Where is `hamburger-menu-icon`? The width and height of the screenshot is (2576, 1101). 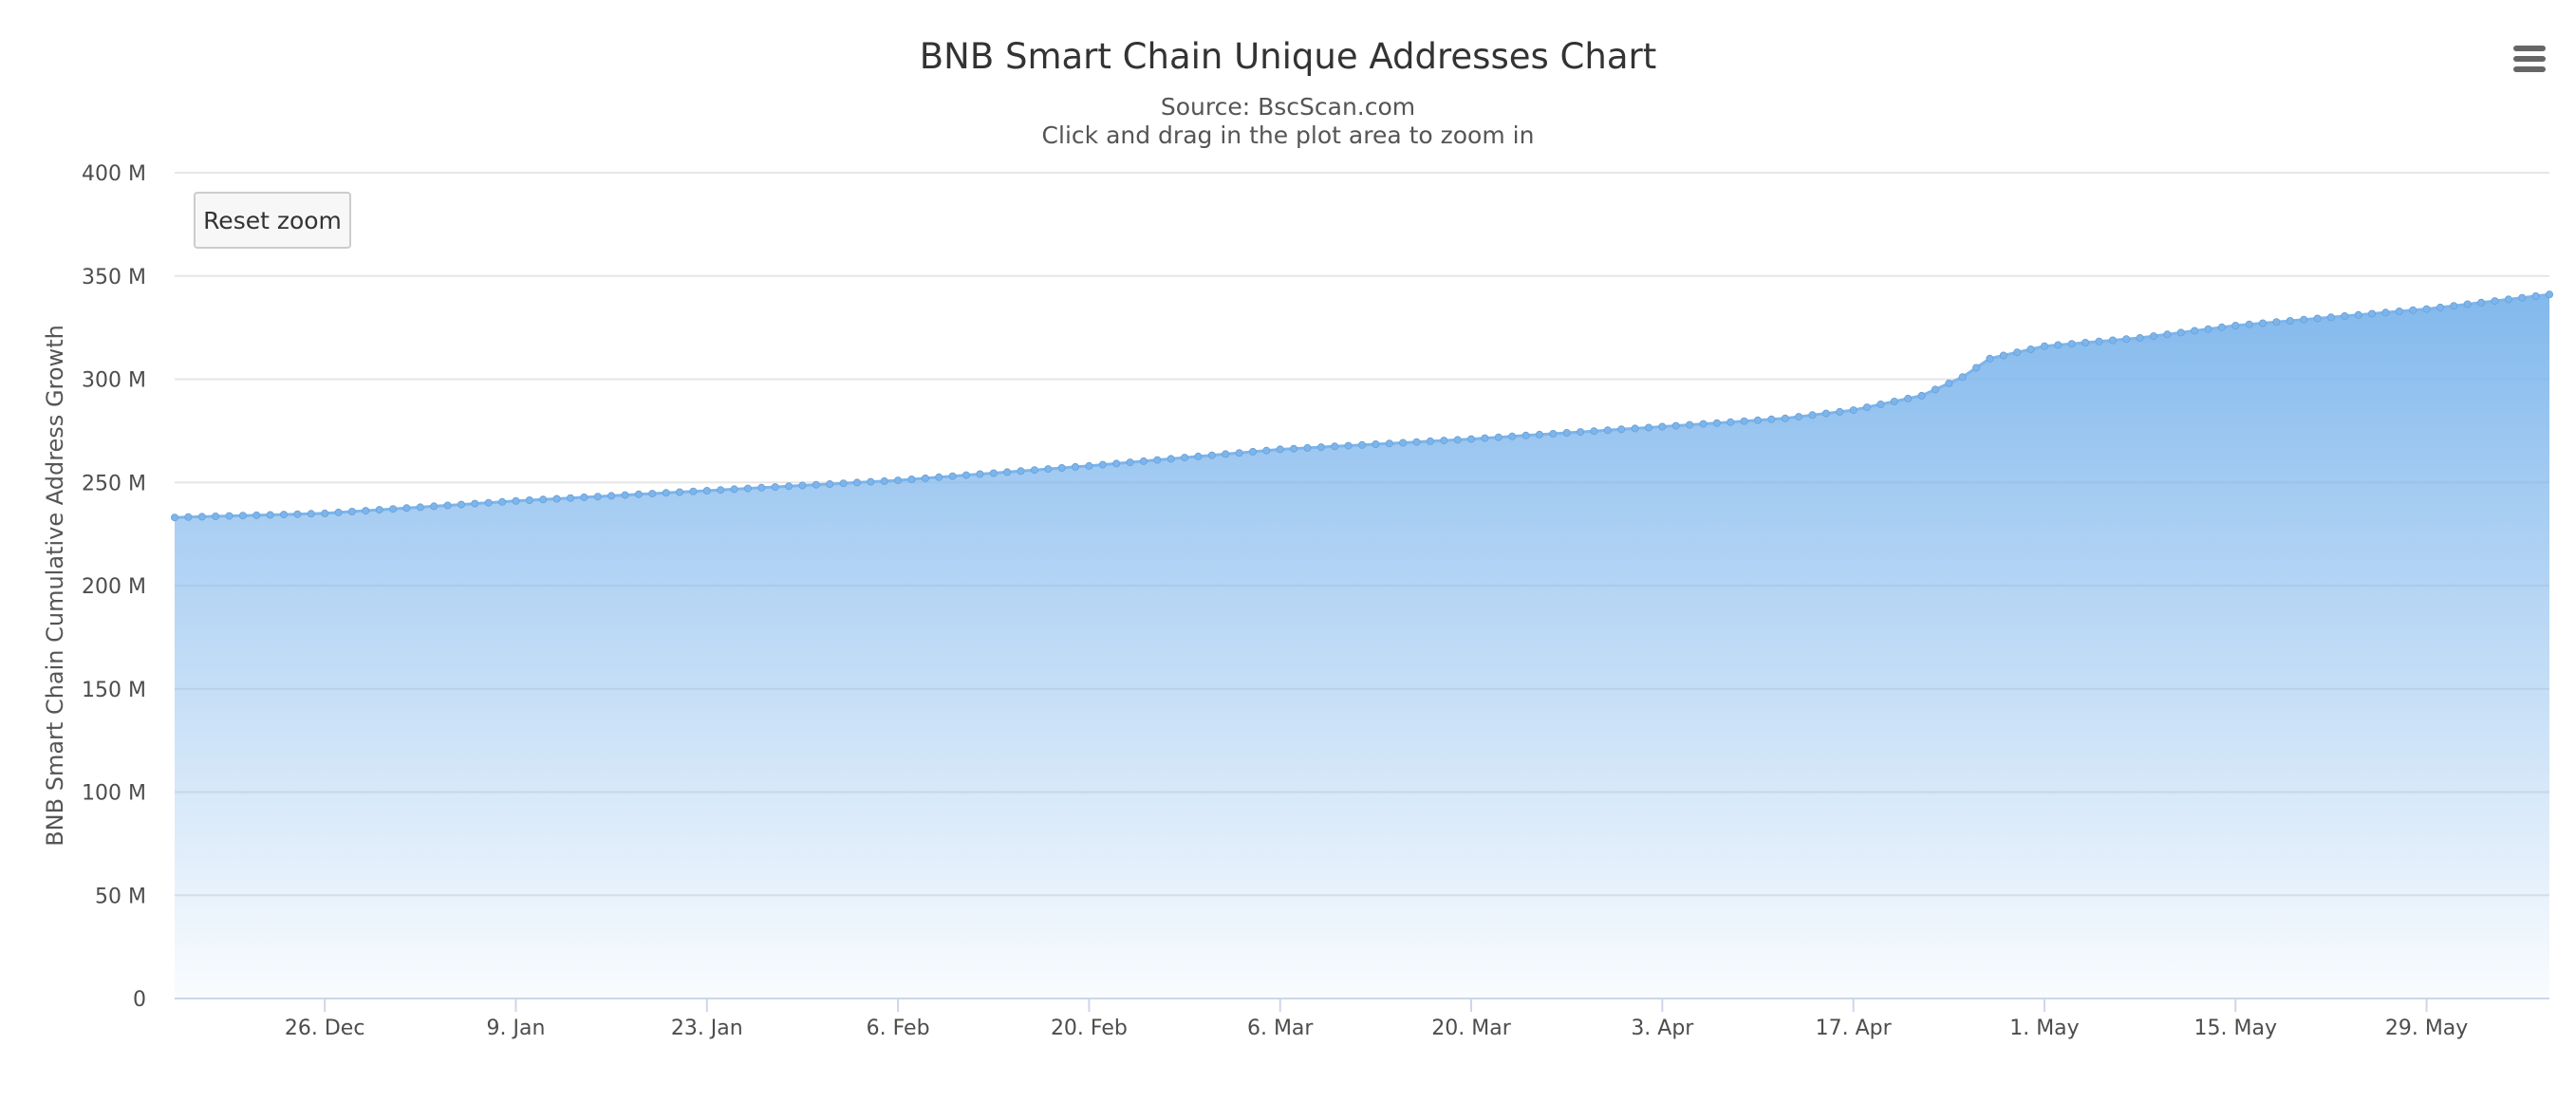
hamburger-menu-icon is located at coordinates (2529, 65).